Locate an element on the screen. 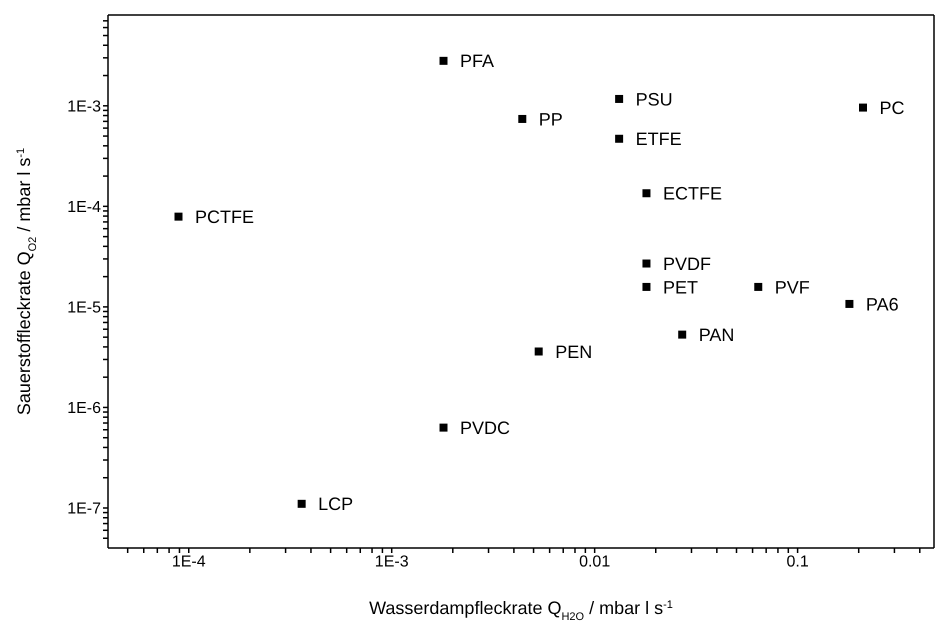  series-label: ETFE is located at coordinates (659, 139).